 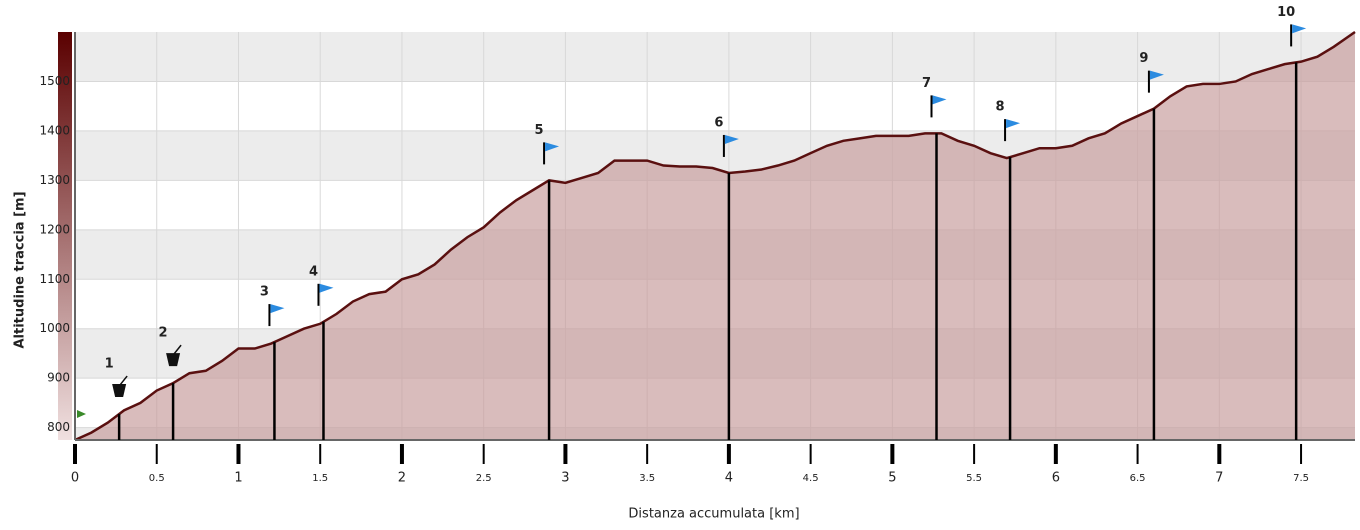 I want to click on y-tick-label: 1100, so click(x=54, y=279).